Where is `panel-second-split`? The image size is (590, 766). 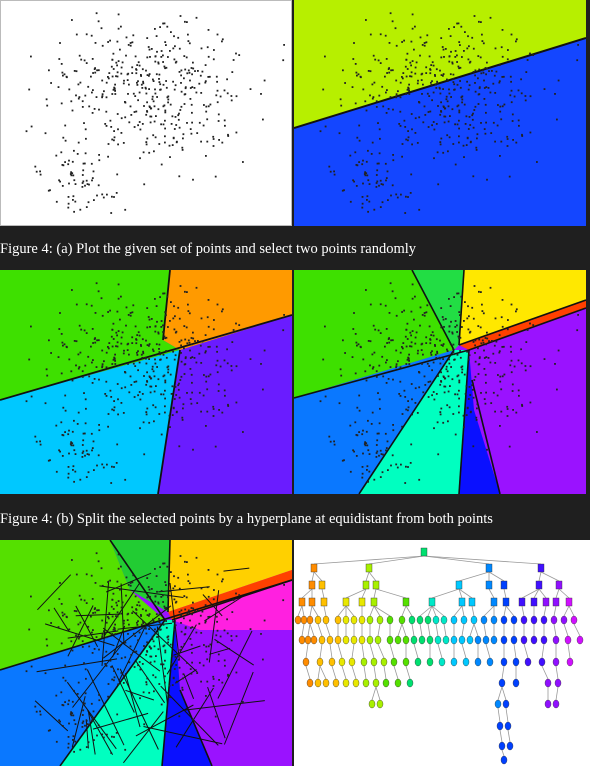 panel-second-split is located at coordinates (146, 382).